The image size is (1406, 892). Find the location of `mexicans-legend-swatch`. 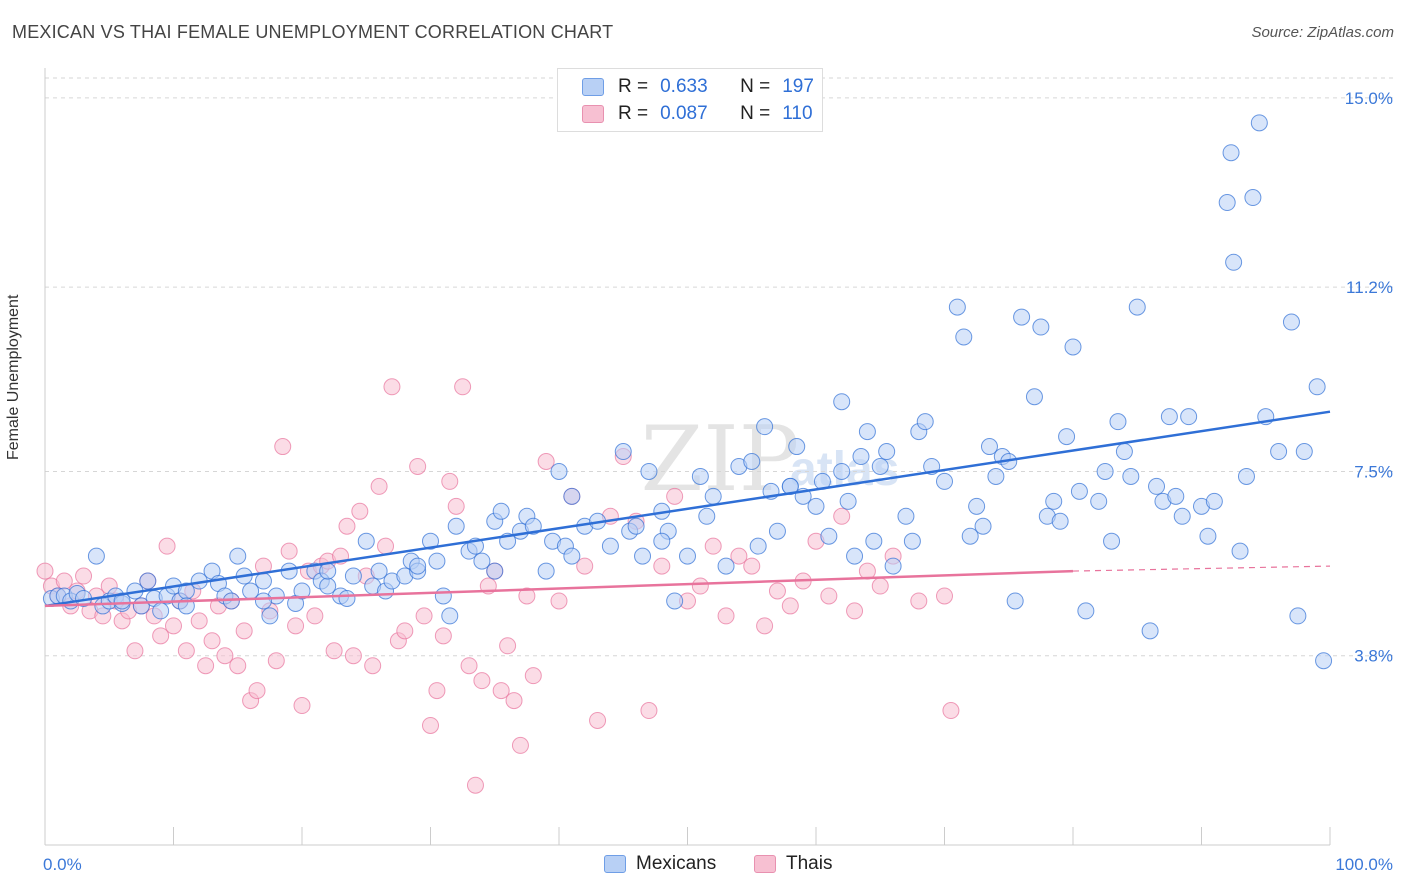

mexicans-legend-swatch is located at coordinates (615, 864).